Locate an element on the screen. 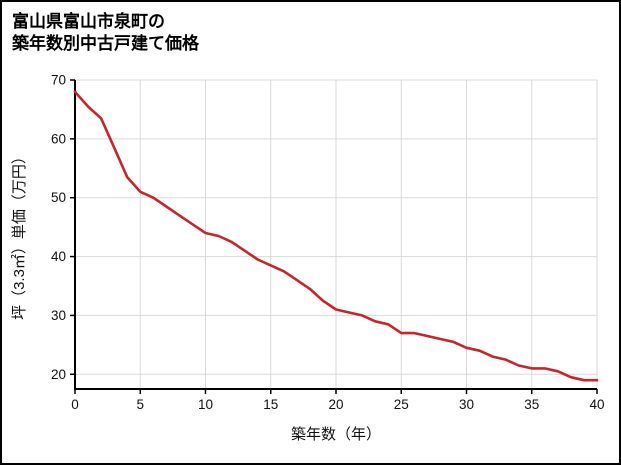 This screenshot has height=465, width=621. x-tick-label: 10 is located at coordinates (205, 404).